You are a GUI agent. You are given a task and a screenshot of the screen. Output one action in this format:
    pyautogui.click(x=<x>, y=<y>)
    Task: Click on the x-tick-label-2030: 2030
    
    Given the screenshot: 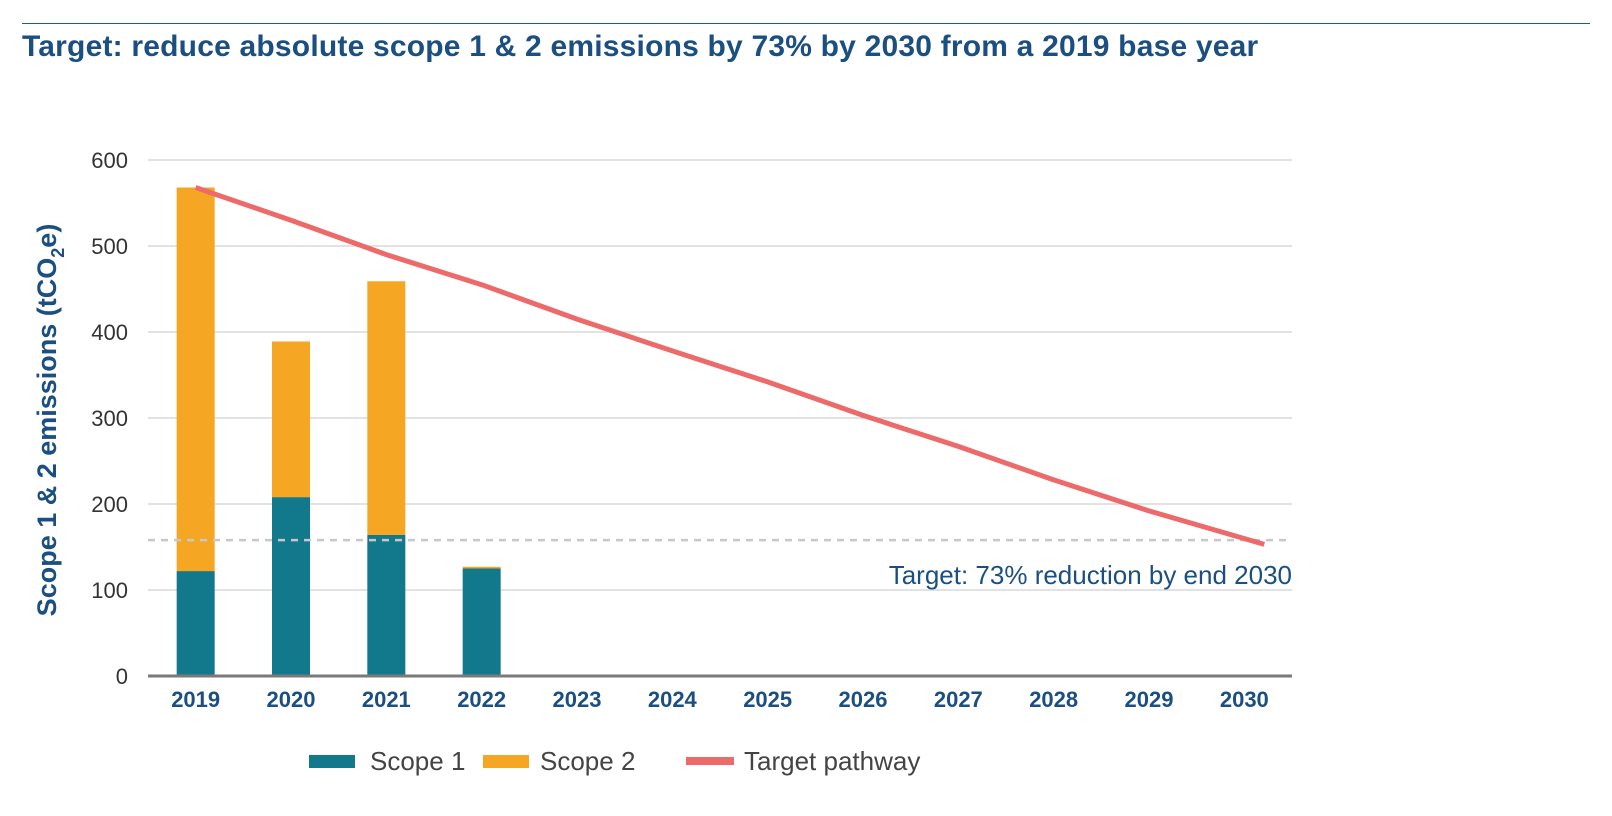 What is the action you would take?
    pyautogui.click(x=1244, y=699)
    